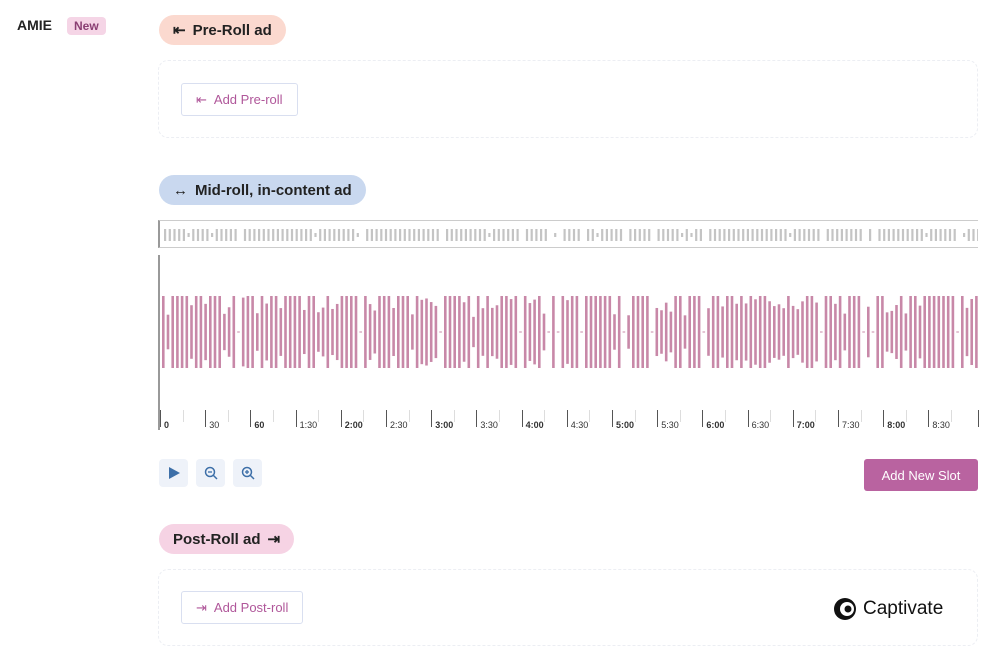  Describe the element at coordinates (274, 539) in the screenshot. I see `bar-arrow-right-icon: ⇥` at that location.